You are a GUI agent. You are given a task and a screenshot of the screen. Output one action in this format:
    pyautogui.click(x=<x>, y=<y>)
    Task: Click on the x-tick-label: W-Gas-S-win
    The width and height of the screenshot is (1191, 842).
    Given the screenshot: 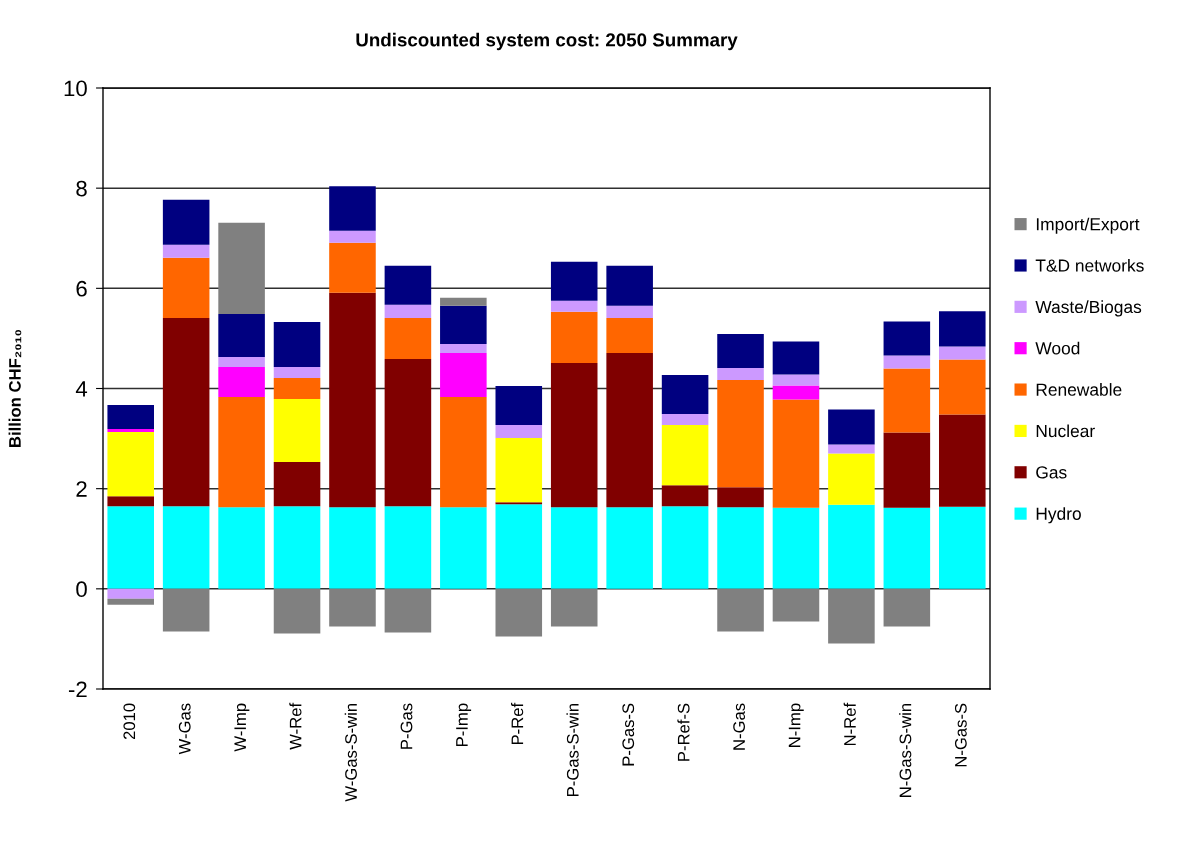 What is the action you would take?
    pyautogui.click(x=350, y=752)
    